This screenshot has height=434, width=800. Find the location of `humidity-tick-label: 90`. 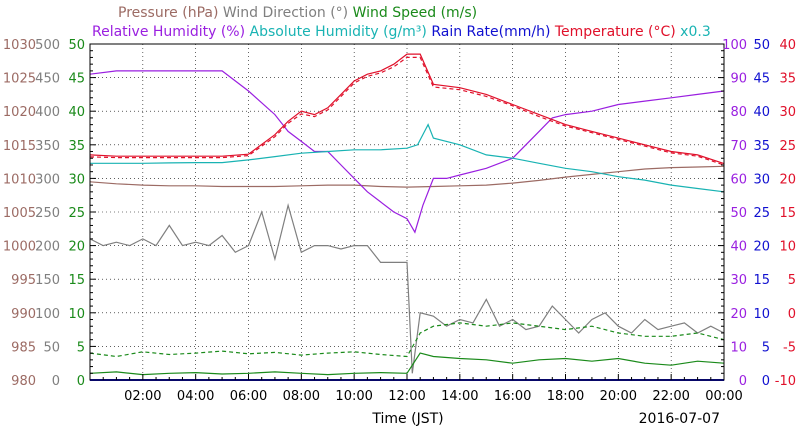

humidity-tick-label: 90 is located at coordinates (738, 79).